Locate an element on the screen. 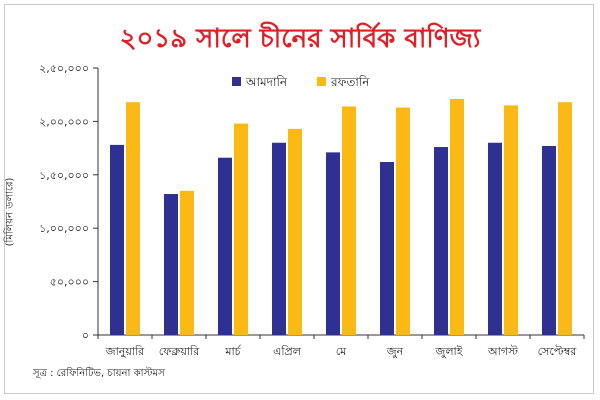 The height and width of the screenshot is (400, 600). y-tick-label: ২,০০,০০০ is located at coordinates (64, 121).